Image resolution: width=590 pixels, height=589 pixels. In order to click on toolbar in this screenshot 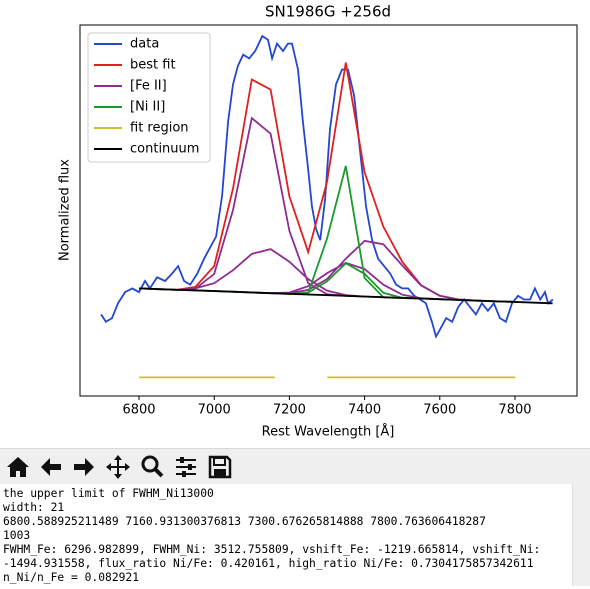, I will do `click(295, 466)`.